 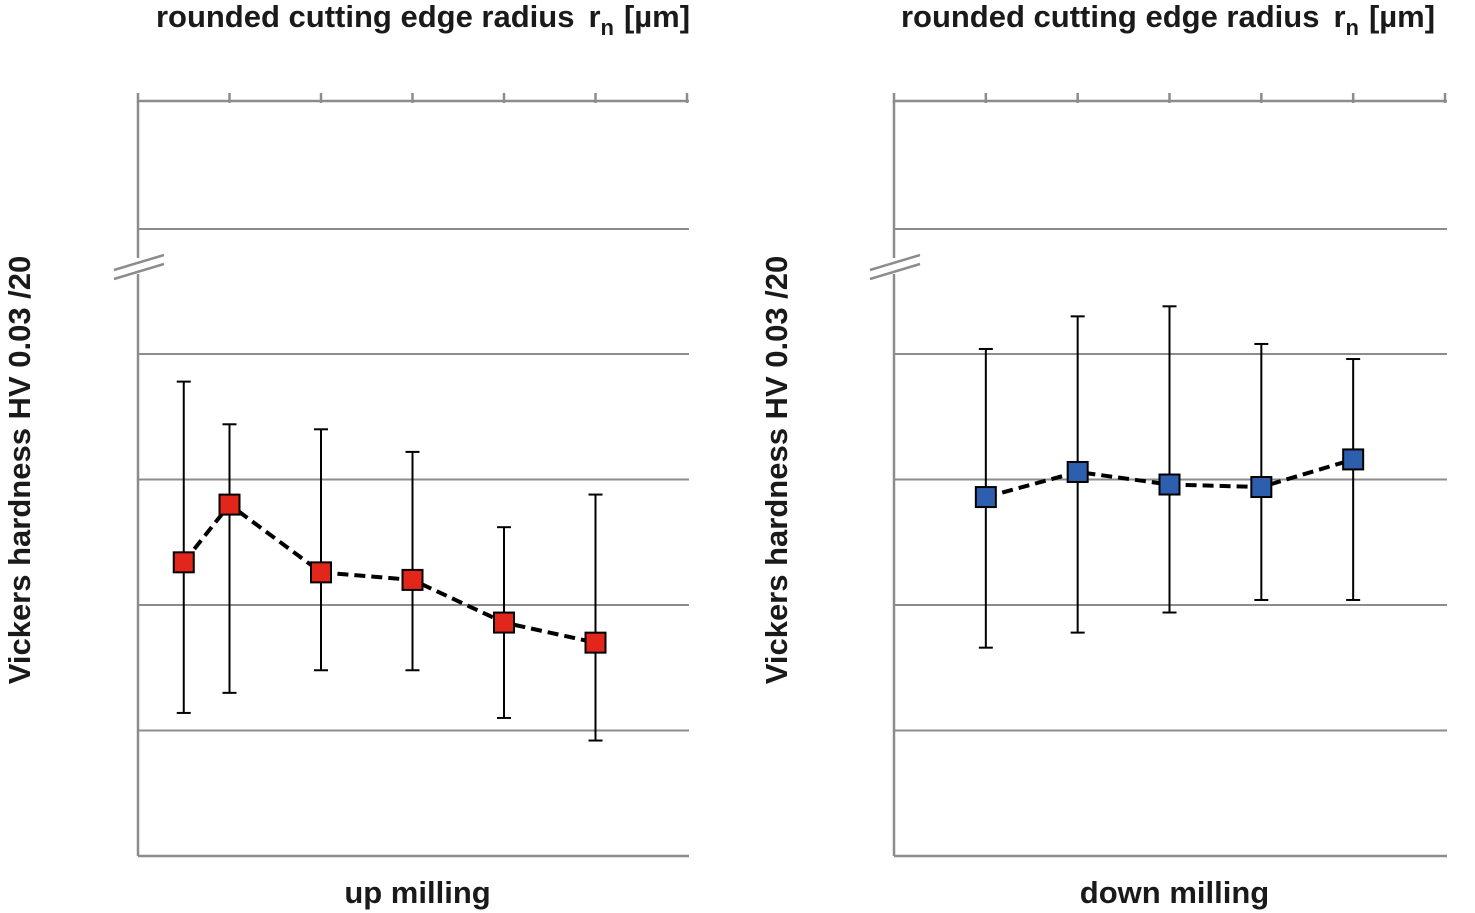 What do you see at coordinates (1174, 892) in the screenshot?
I see `x-axis-title: down milling` at bounding box center [1174, 892].